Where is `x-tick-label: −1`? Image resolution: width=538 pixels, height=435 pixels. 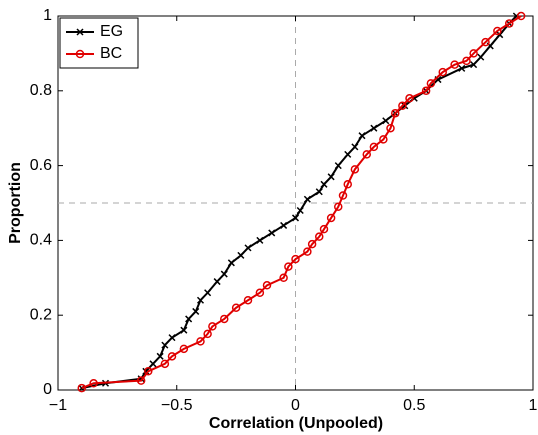 x-tick-label: −1 is located at coordinates (58, 405).